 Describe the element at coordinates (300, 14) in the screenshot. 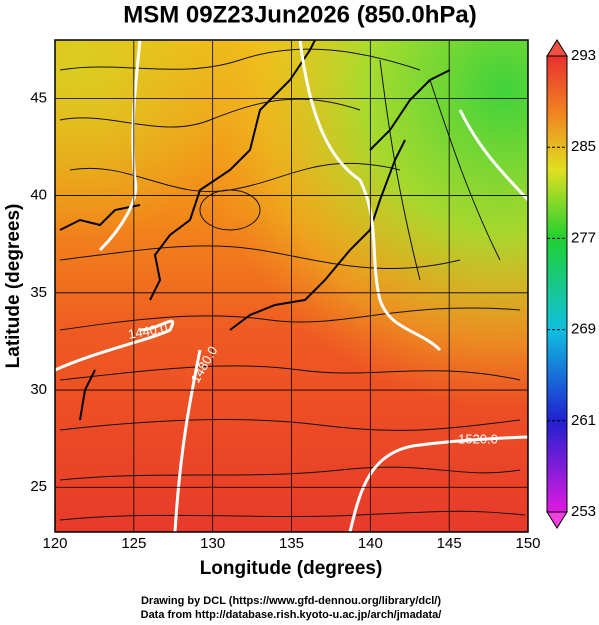

I see `title: MSM 09Z23Jun2026 (850.0hPa)` at that location.